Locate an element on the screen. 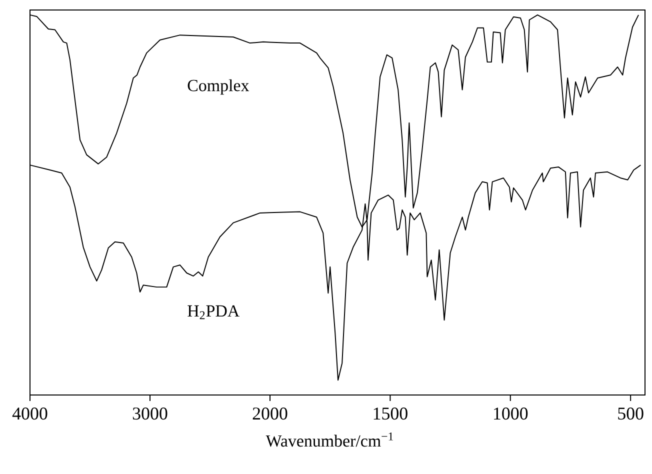 Image resolution: width=652 pixels, height=474 pixels. x-tick-label: 1000 is located at coordinates (511, 414).